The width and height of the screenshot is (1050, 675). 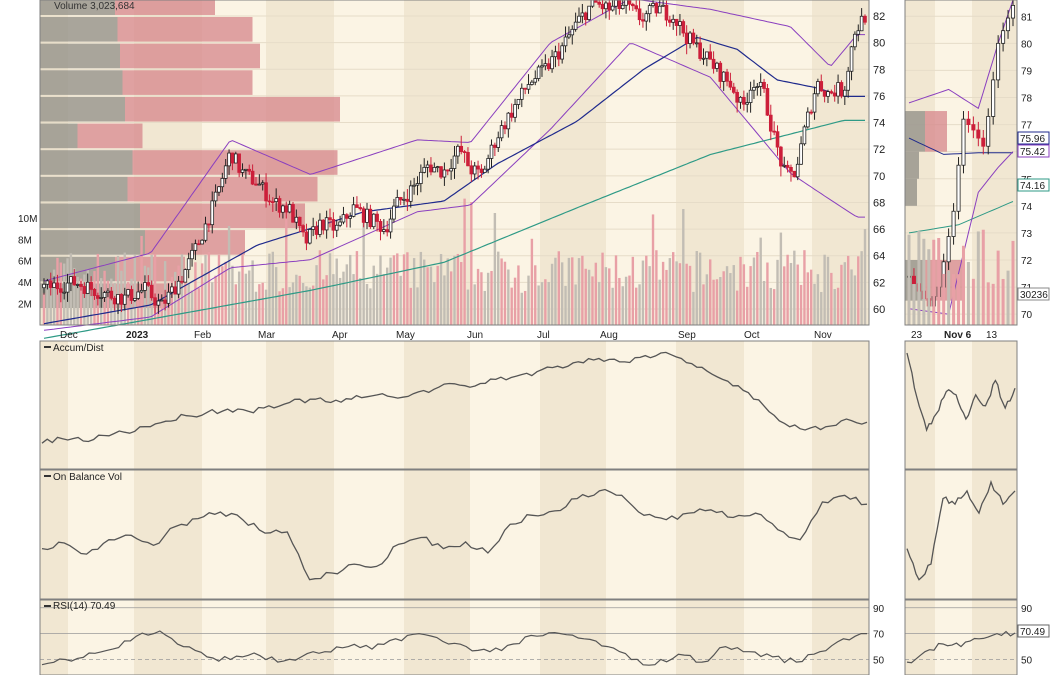 What do you see at coordinates (879, 124) in the screenshot?
I see `price-tick-label: 74` at bounding box center [879, 124].